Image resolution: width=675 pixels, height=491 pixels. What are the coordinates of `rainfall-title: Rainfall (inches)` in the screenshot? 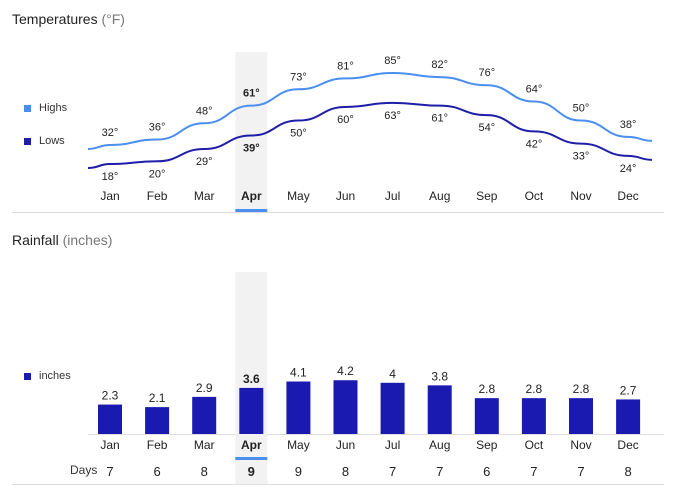 It's located at (62, 240).